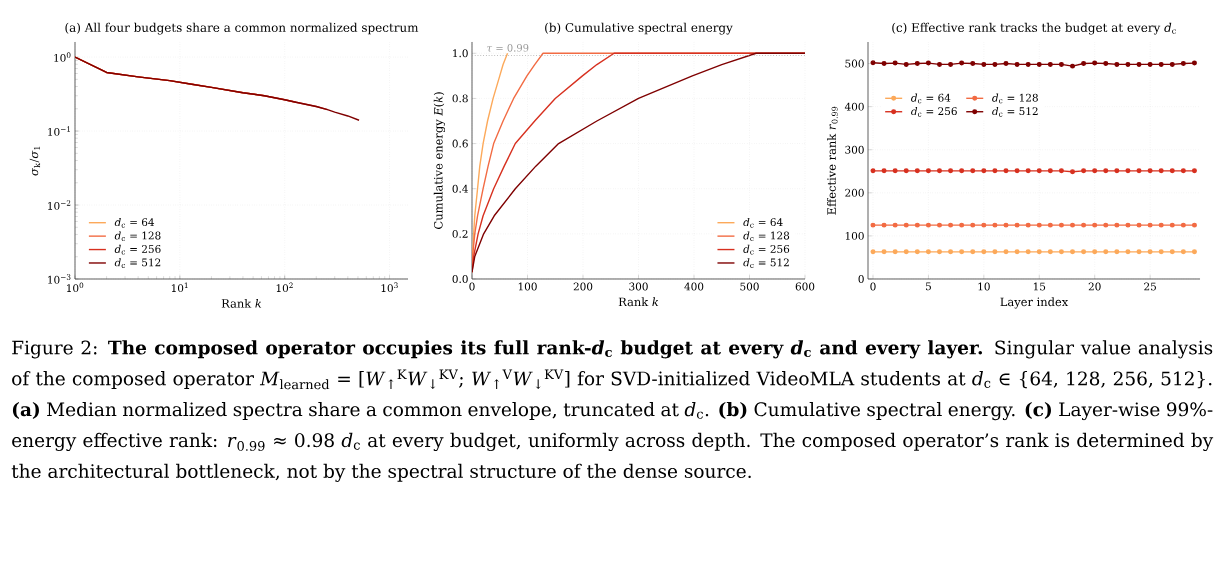 This screenshot has height=566, width=1224. I want to click on y-tick-label: 1.0, so click(460, 53).